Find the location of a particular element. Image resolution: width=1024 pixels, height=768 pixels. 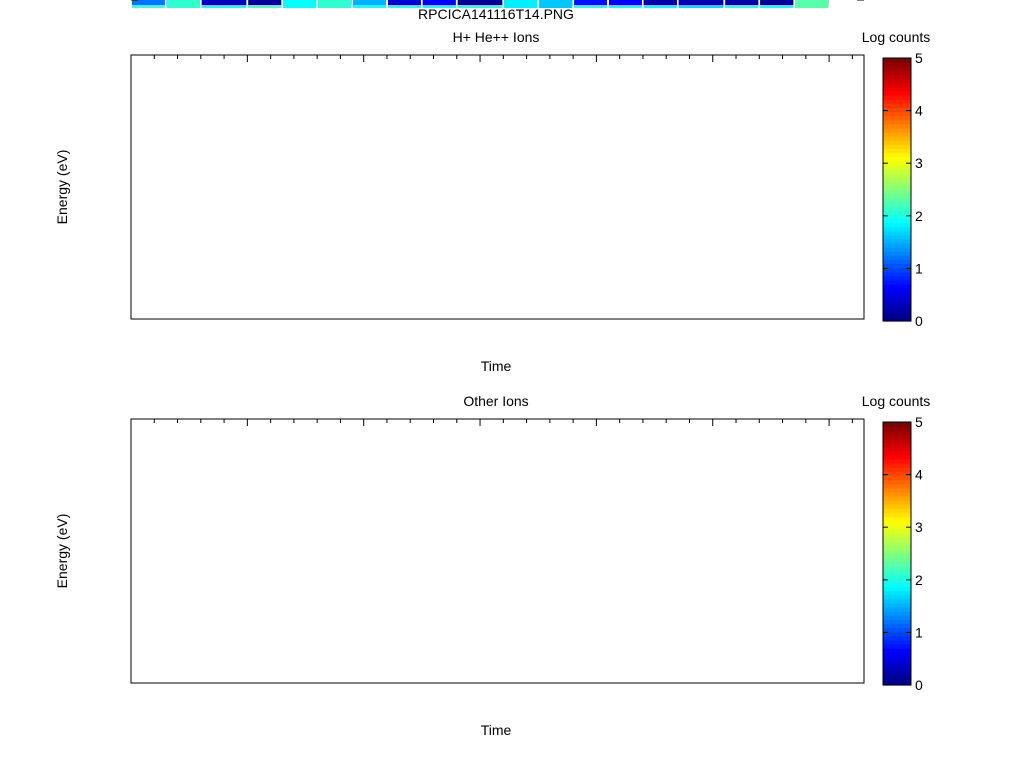

colorbar-tick-label: 2 is located at coordinates (919, 216).